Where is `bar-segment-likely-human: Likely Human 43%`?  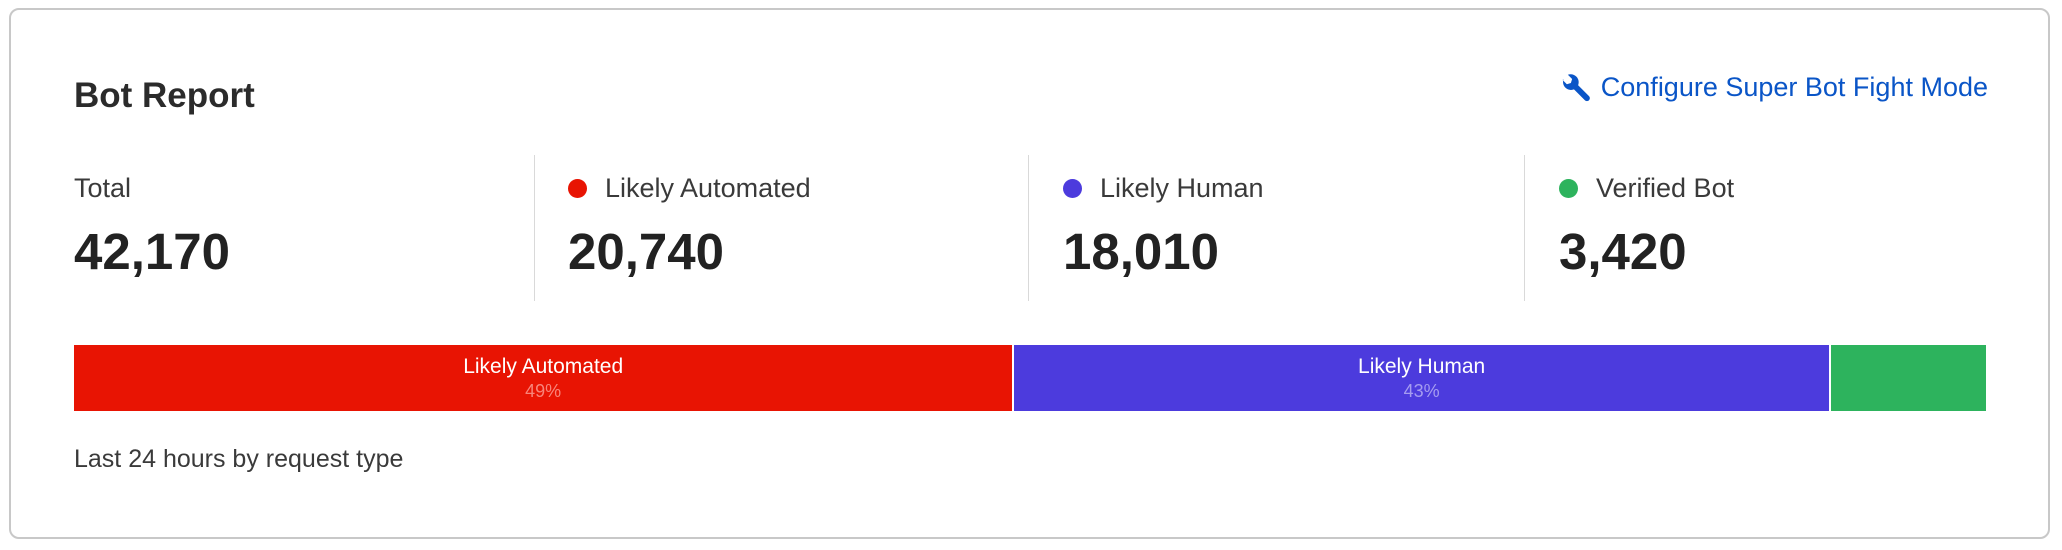
bar-segment-likely-human: Likely Human 43% is located at coordinates (1422, 378).